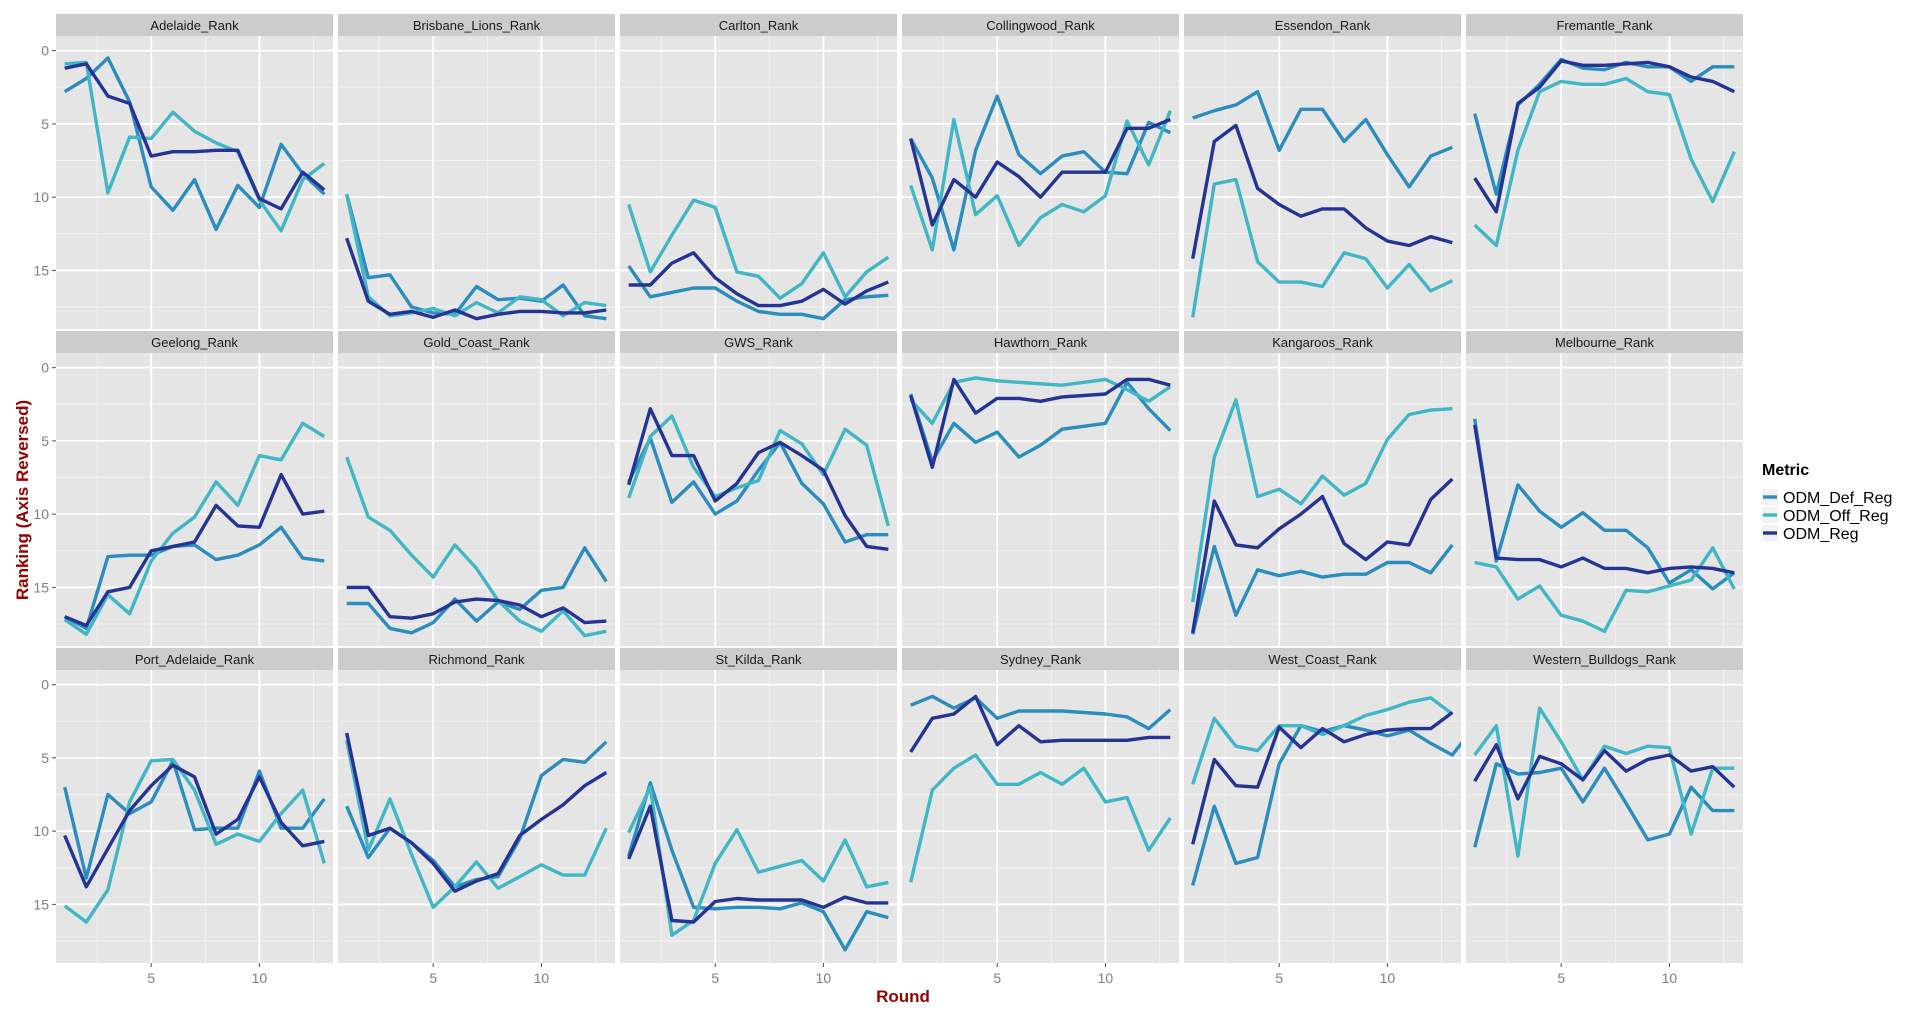 This screenshot has height=1010, width=1920. I want to click on panel-strip-label: Hawthorn_Rank, so click(1041, 342).